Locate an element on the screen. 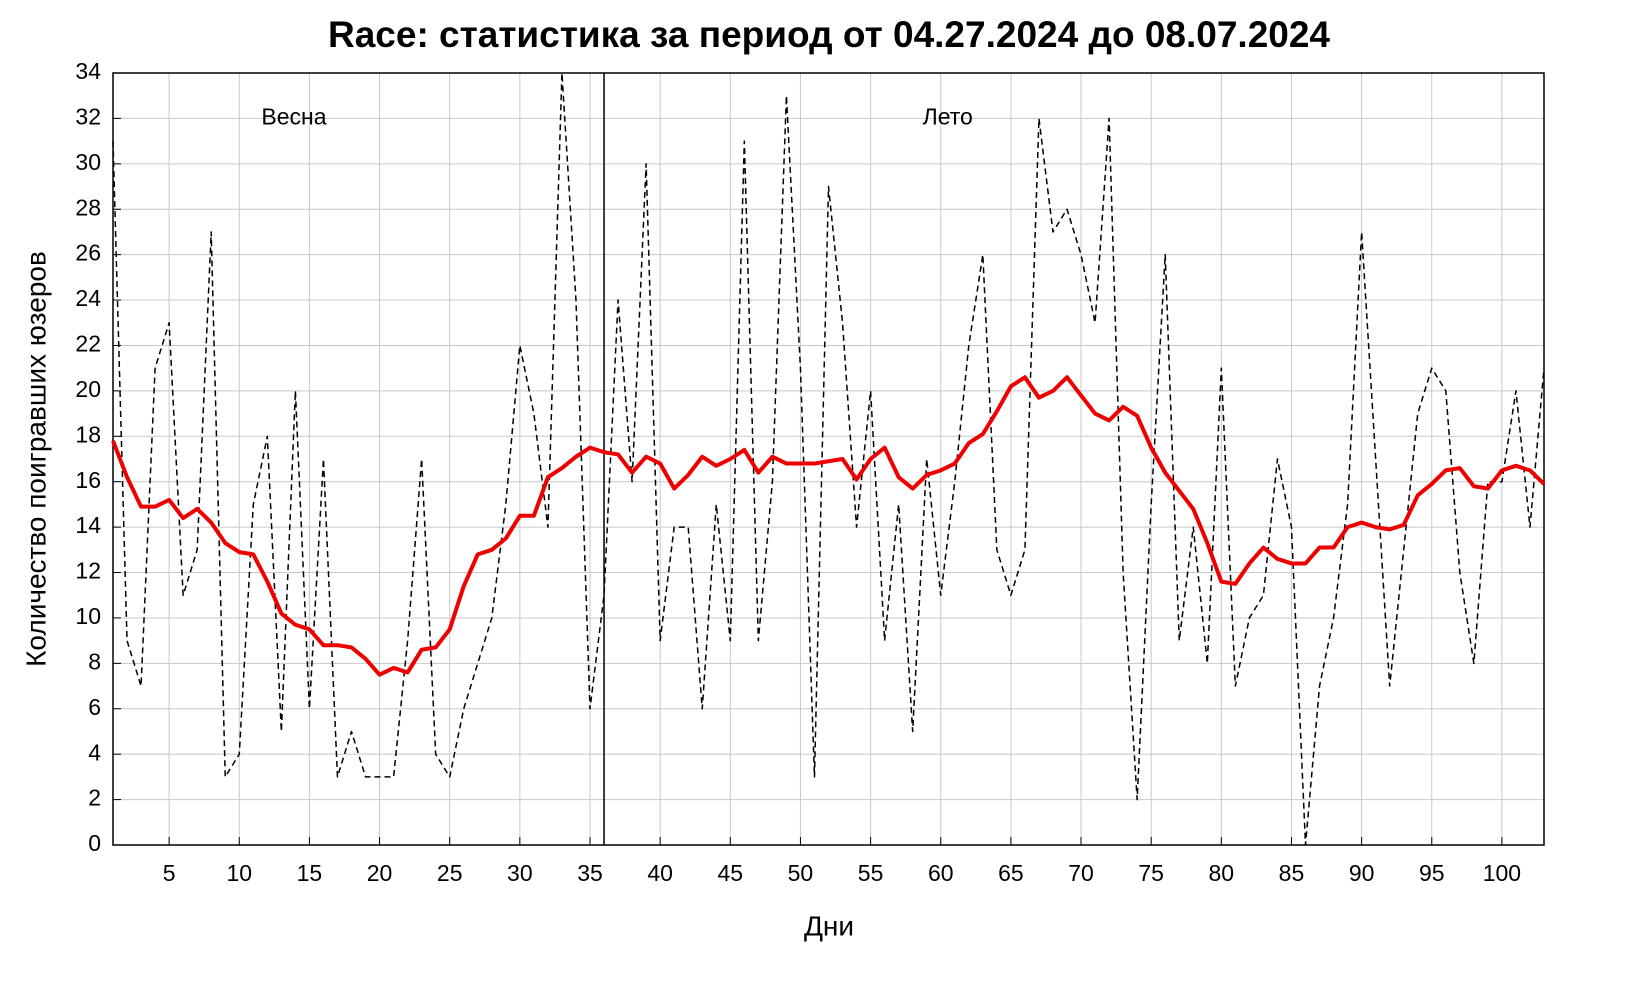 This screenshot has width=1629, height=993. y-tick-label: 14 is located at coordinates (88, 525).